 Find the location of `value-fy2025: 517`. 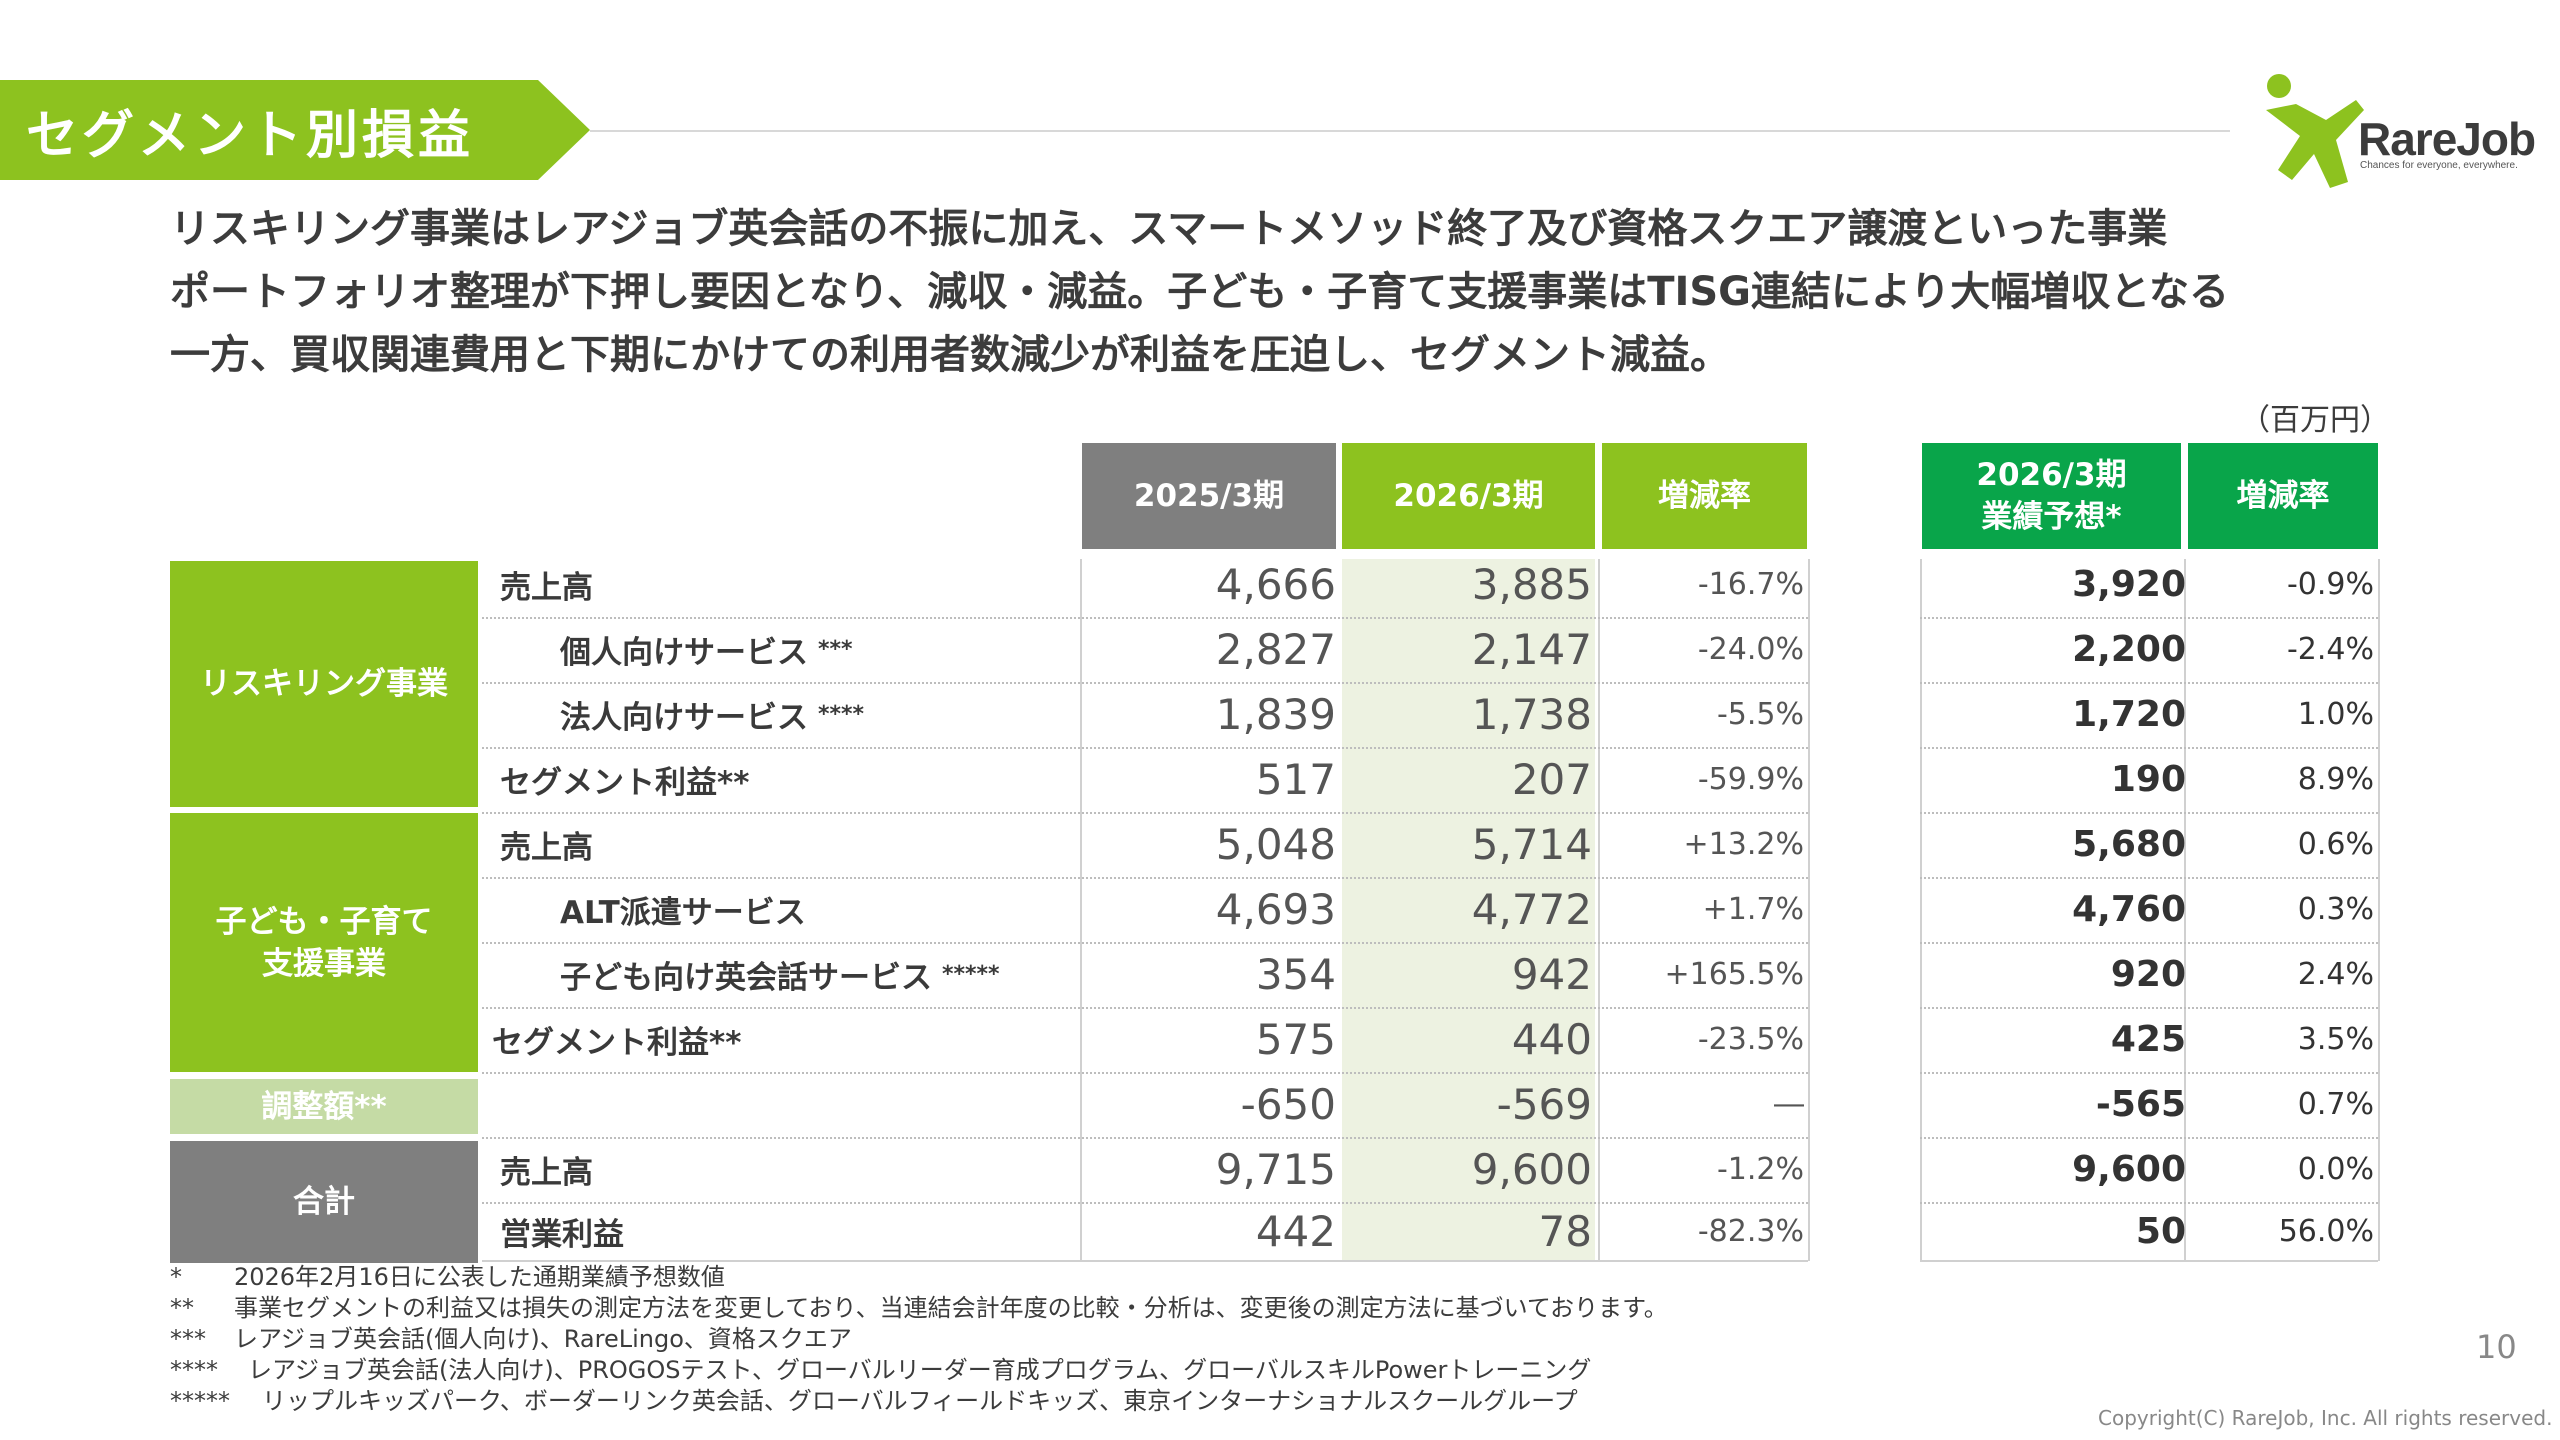

value-fy2025: 517 is located at coordinates (1295, 779).